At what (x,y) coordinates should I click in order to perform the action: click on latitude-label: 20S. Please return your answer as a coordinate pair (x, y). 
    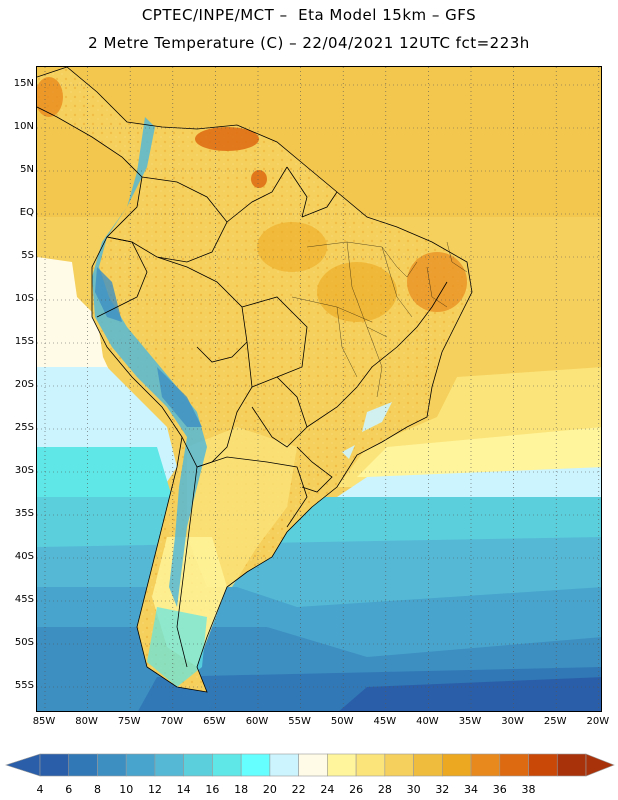
    Looking at the image, I should click on (24, 384).